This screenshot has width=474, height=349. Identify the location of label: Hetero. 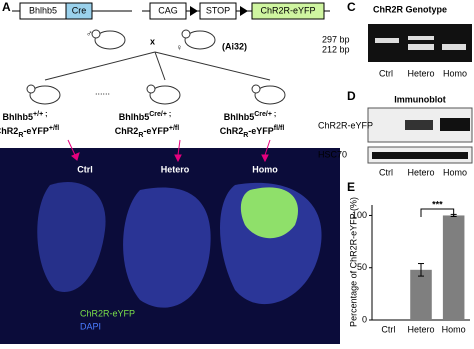
(175, 169).